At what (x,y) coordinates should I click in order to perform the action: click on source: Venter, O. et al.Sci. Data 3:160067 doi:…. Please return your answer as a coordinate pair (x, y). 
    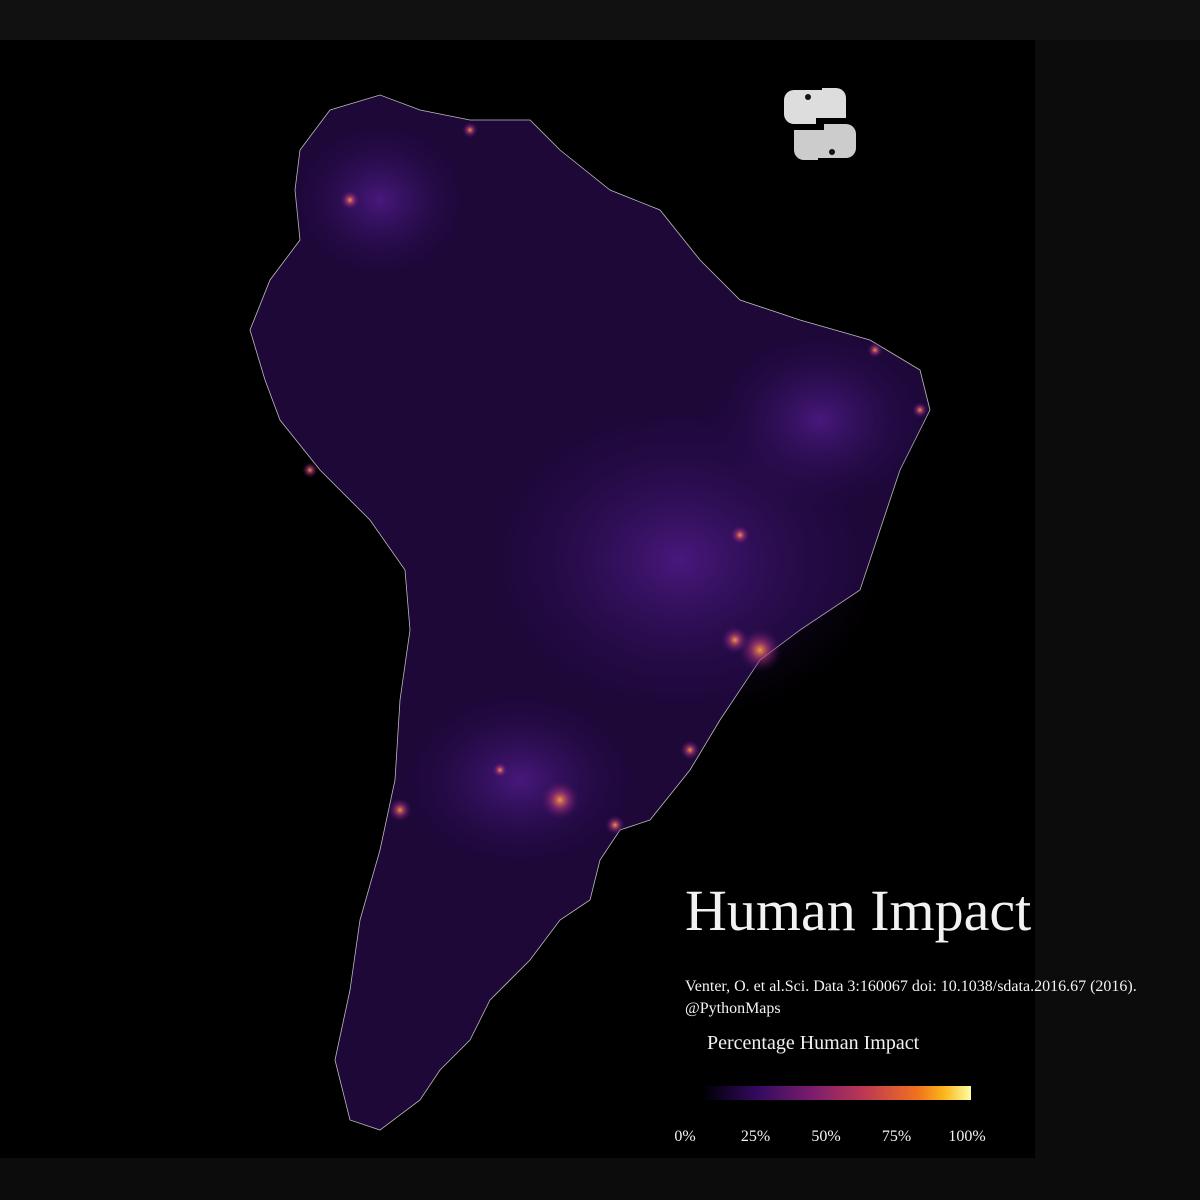
    Looking at the image, I should click on (911, 986).